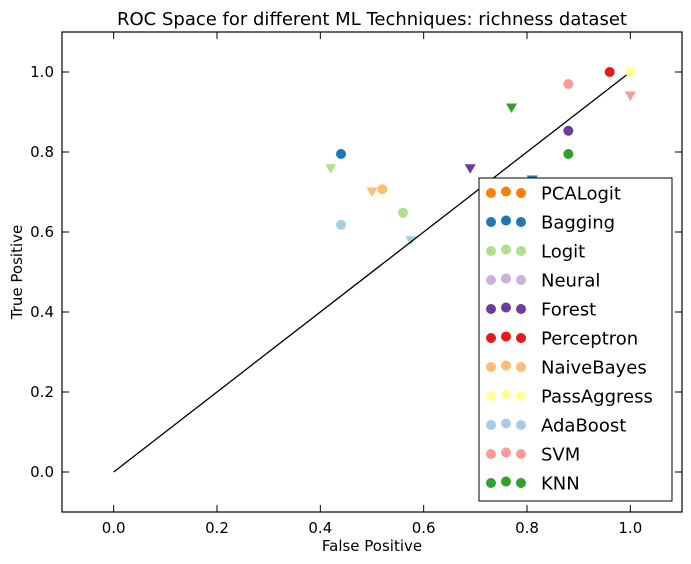 The width and height of the screenshot is (691, 564). Describe the element at coordinates (331, 169) in the screenshot. I see `point-logit-alt` at that location.